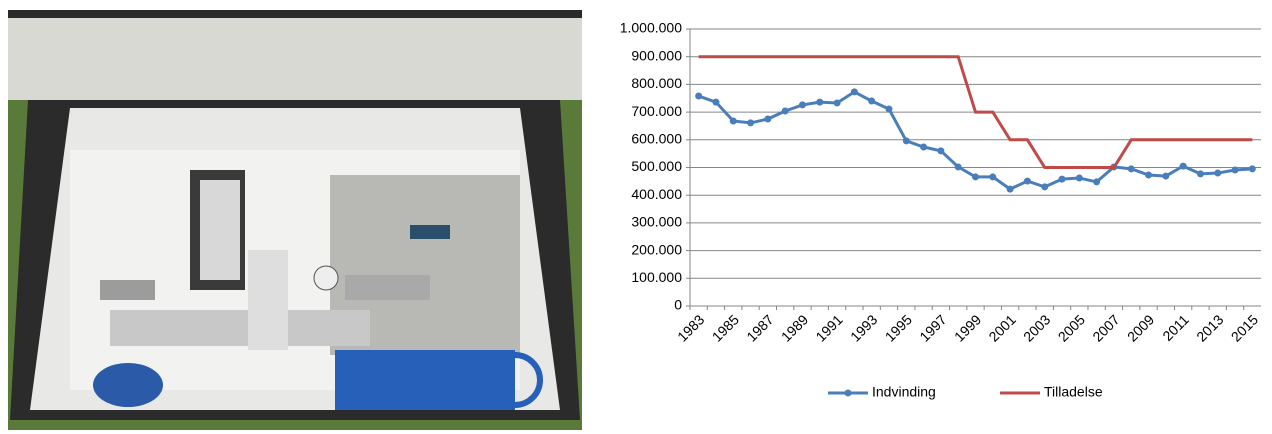 The width and height of the screenshot is (1272, 434). What do you see at coordinates (295, 55) in the screenshot?
I see `enclosure-lid` at bounding box center [295, 55].